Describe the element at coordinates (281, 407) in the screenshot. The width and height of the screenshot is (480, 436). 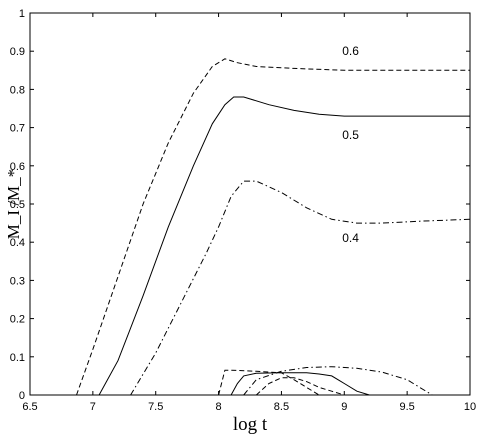
I see `x-tick-label: 8.5` at that location.